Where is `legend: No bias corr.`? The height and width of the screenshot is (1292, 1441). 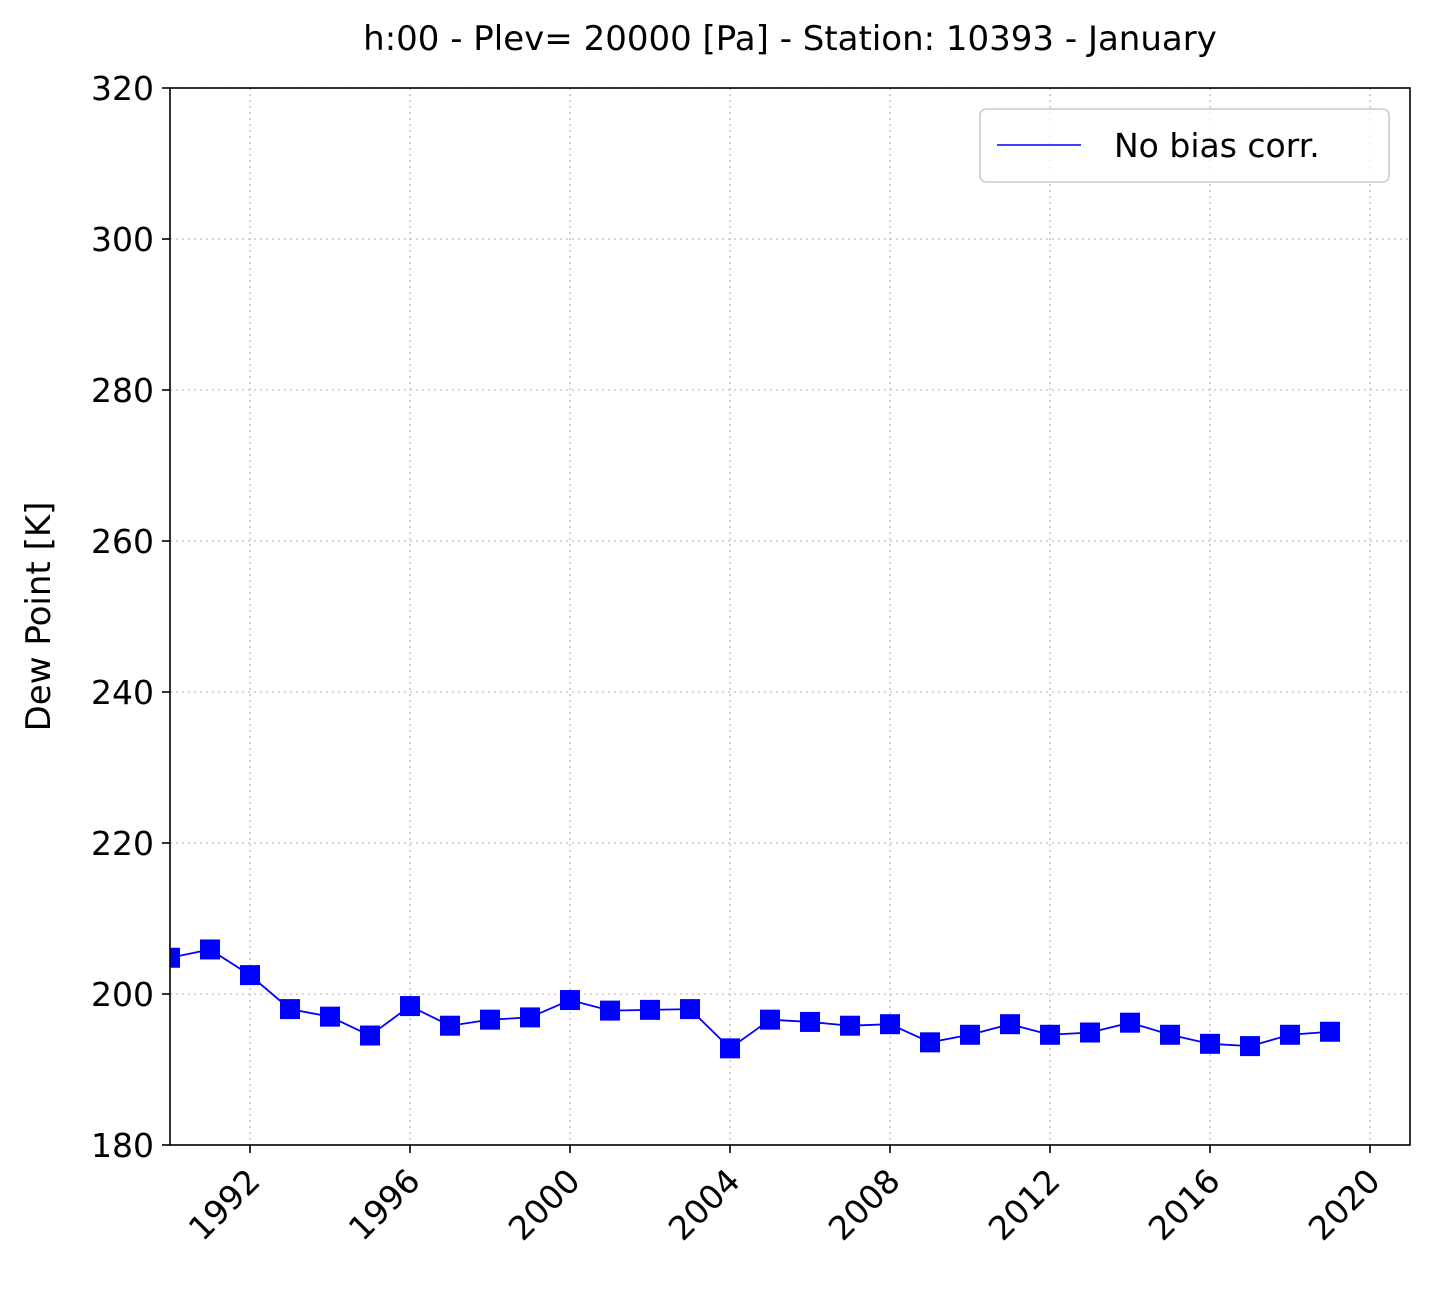
legend: No bias corr. is located at coordinates (1184, 145).